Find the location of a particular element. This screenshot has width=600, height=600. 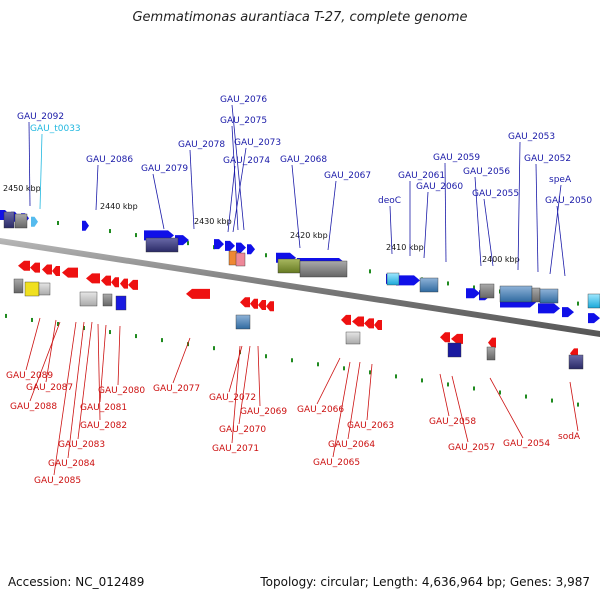

reverse-gene-label: GAU_2080 is located at coordinates (121, 391).